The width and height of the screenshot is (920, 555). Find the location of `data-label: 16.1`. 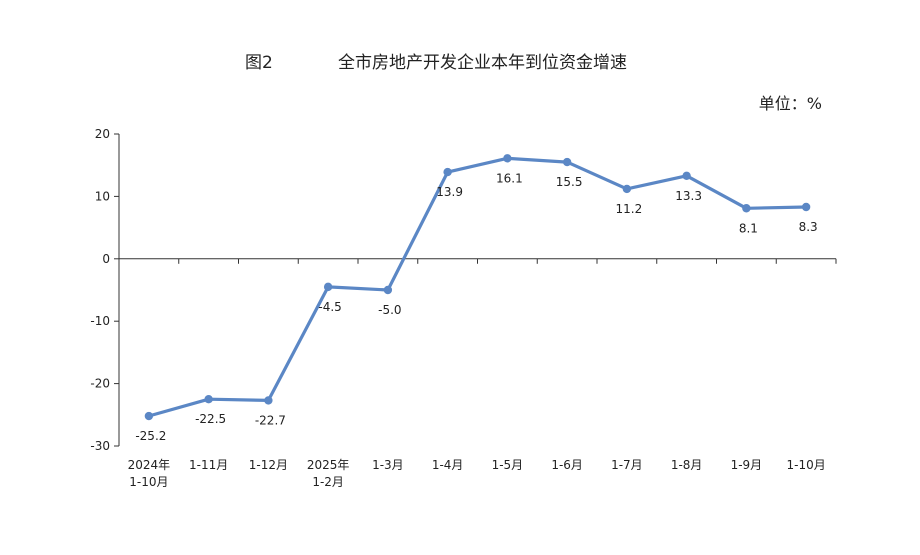

data-label: 16.1 is located at coordinates (509, 178).